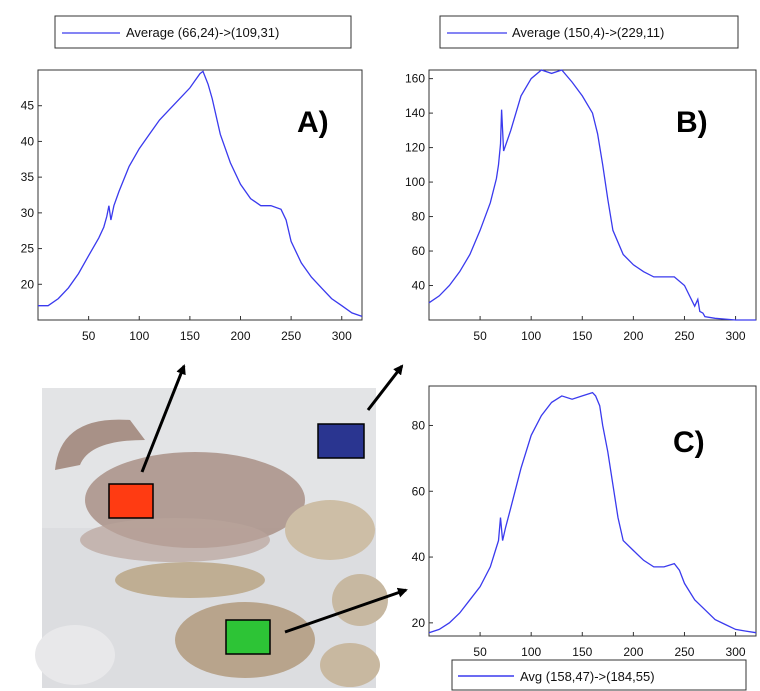 The height and width of the screenshot is (691, 760). Describe the element at coordinates (689, 442) in the screenshot. I see `chart-c-panel-label: C)` at that location.